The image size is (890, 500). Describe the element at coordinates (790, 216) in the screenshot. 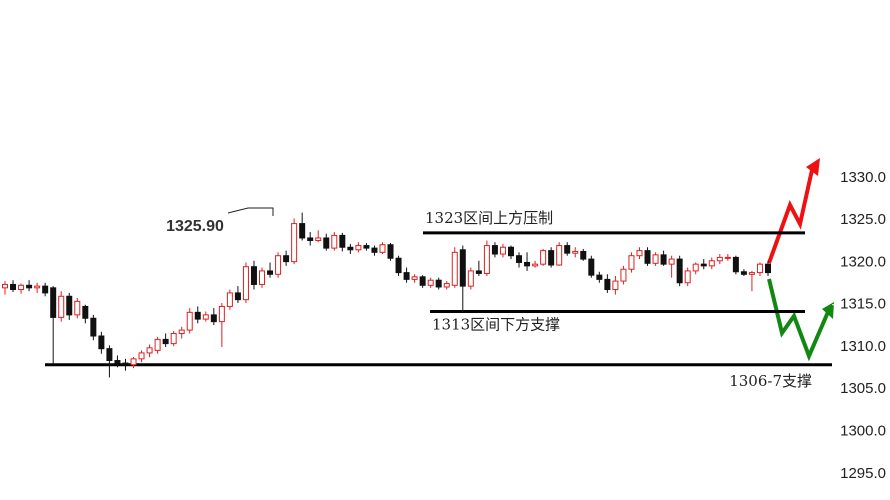

I see `up-projection` at that location.